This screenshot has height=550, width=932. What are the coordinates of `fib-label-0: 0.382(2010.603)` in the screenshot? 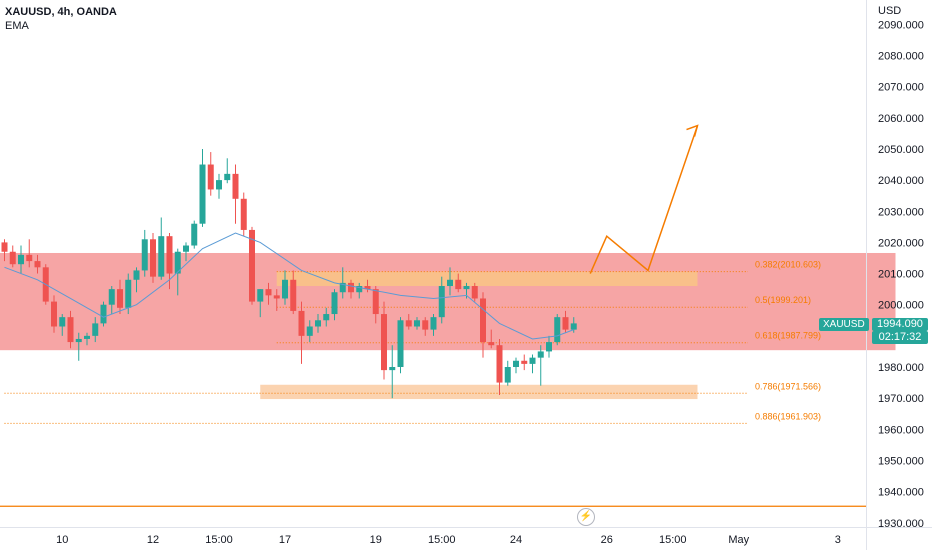 It's located at (788, 265).